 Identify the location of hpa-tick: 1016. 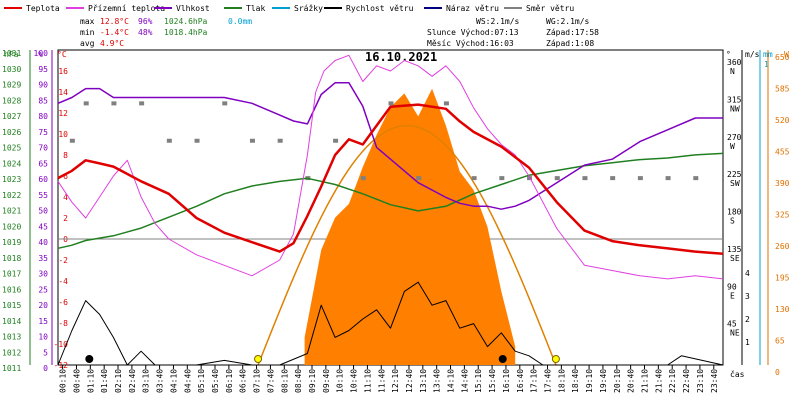
(11, 289).